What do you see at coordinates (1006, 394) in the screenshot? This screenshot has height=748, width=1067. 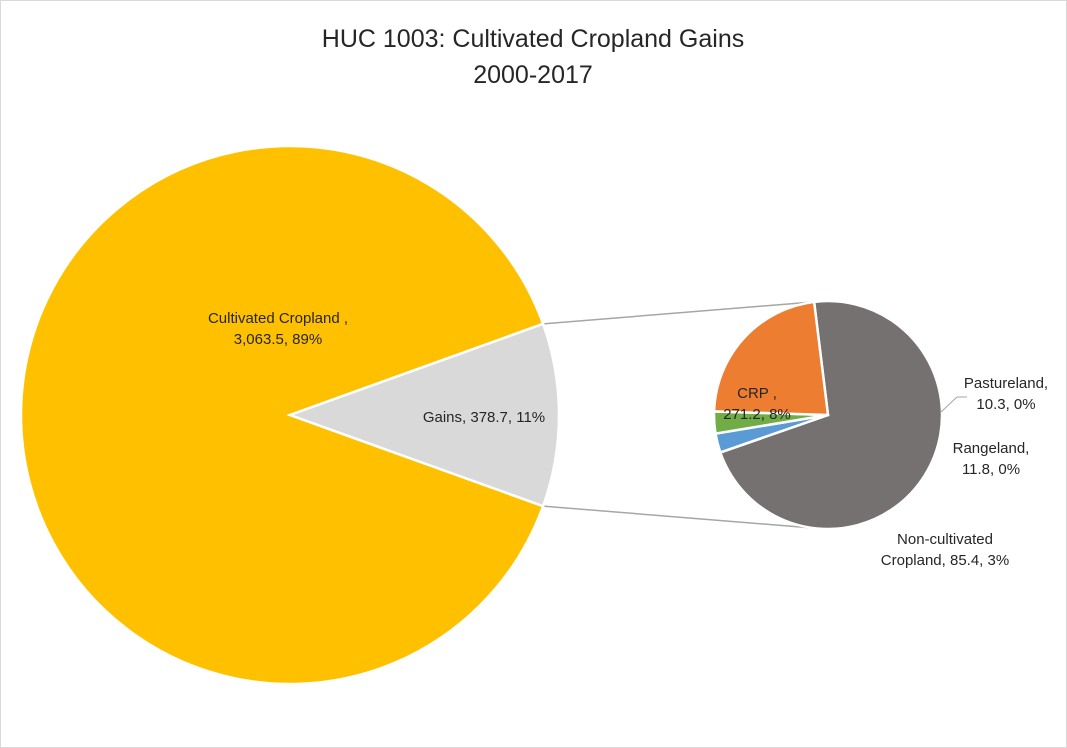 I see `data-label-pastureland: Pastureland, 10.3, 0%` at bounding box center [1006, 394].